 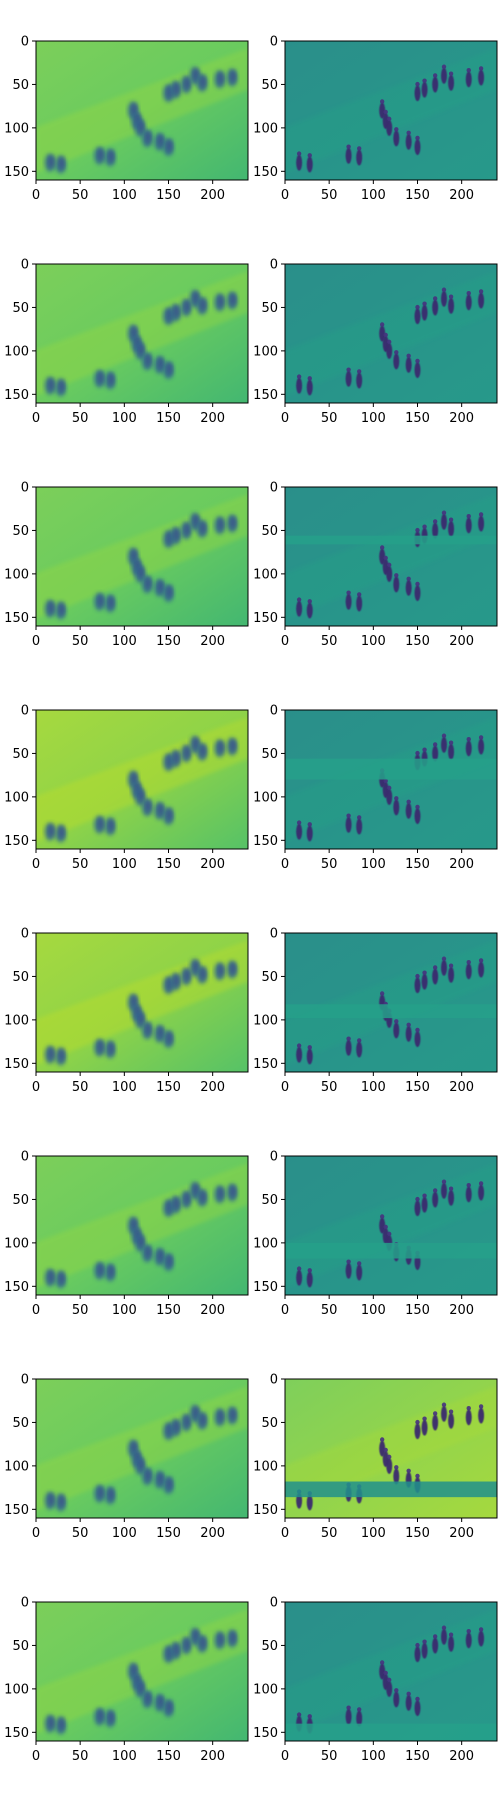 I want to click on heatmap-panel-r7-c2: 0 50 100 150 200 0 50 100 150, so click(x=375, y=1457).